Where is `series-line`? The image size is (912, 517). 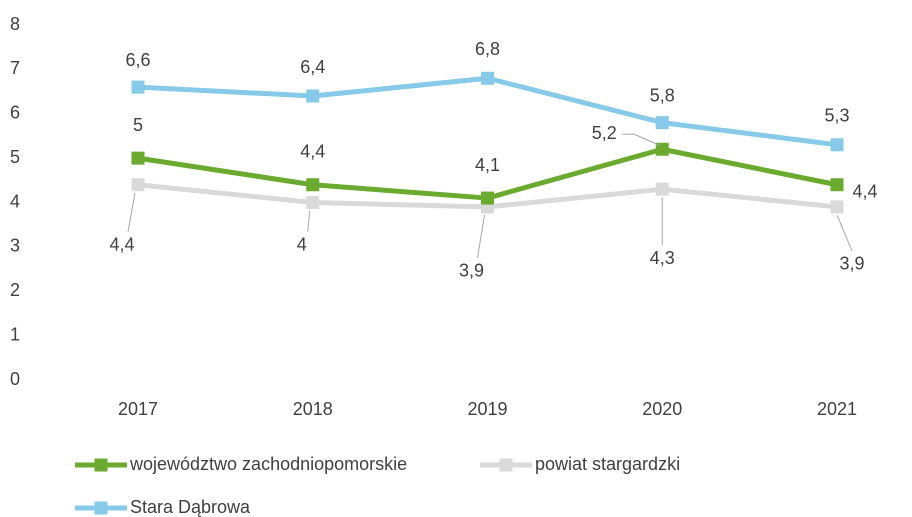
series-line is located at coordinates (487, 111).